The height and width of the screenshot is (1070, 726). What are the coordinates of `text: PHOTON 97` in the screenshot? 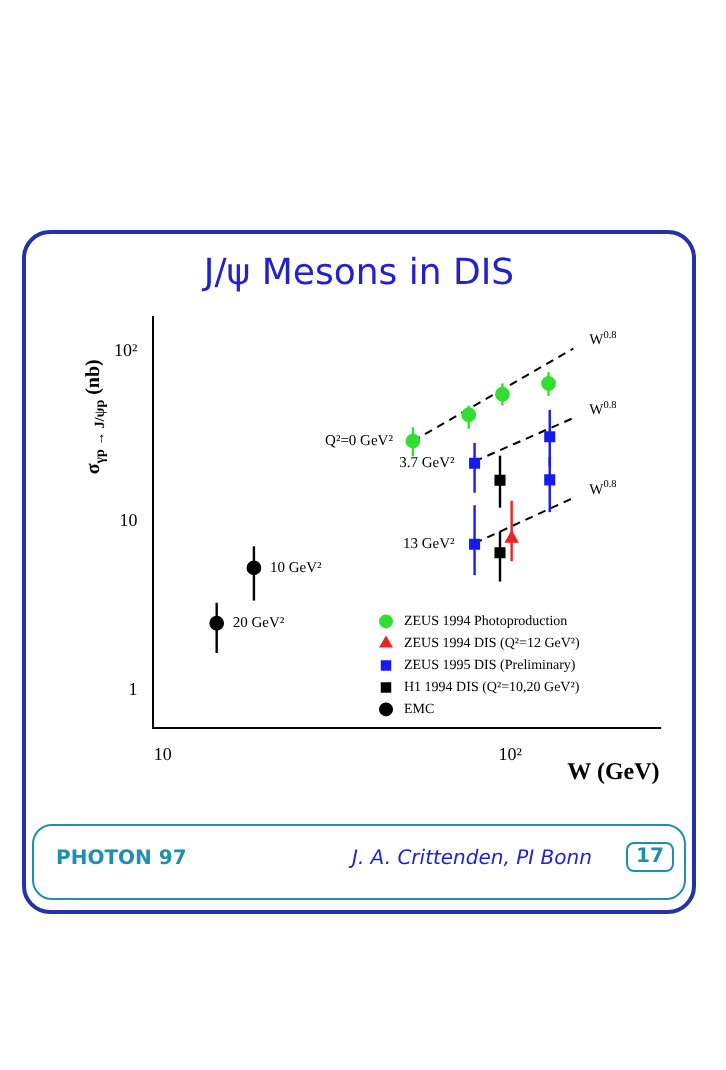 It's located at (121, 859).